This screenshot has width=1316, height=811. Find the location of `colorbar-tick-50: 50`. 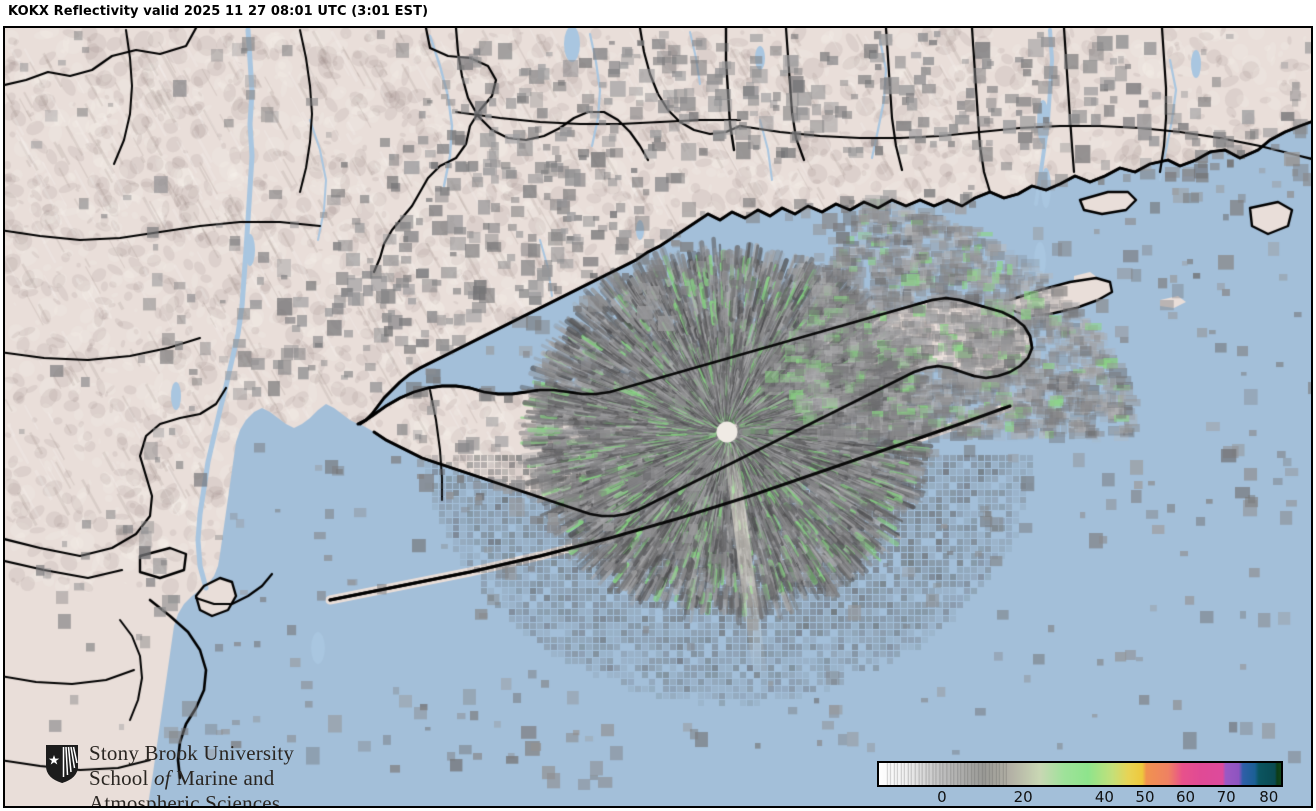

colorbar-tick-50: 50 is located at coordinates (1145, 797).